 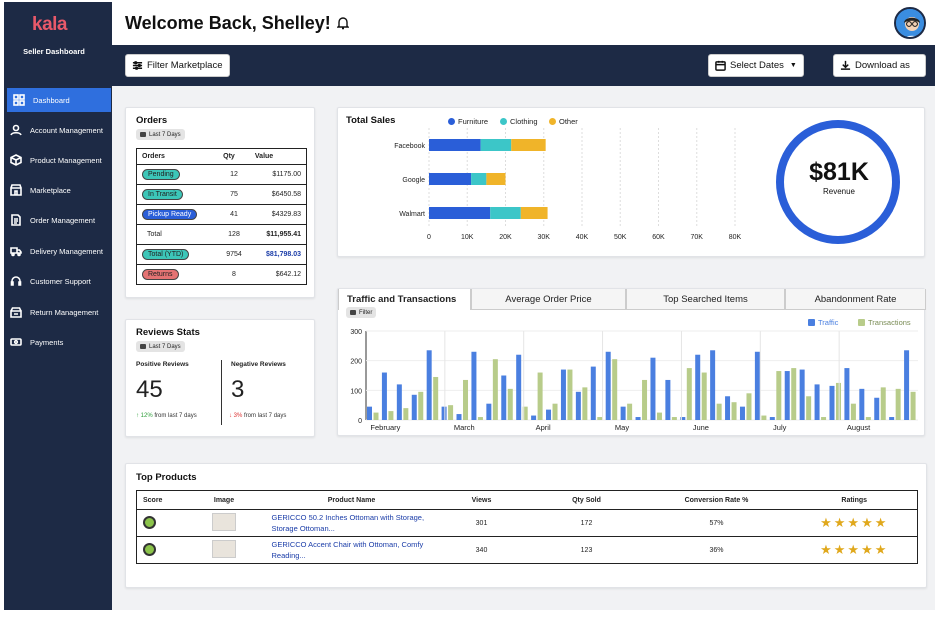 I want to click on user-avatar-icon, so click(x=910, y=23).